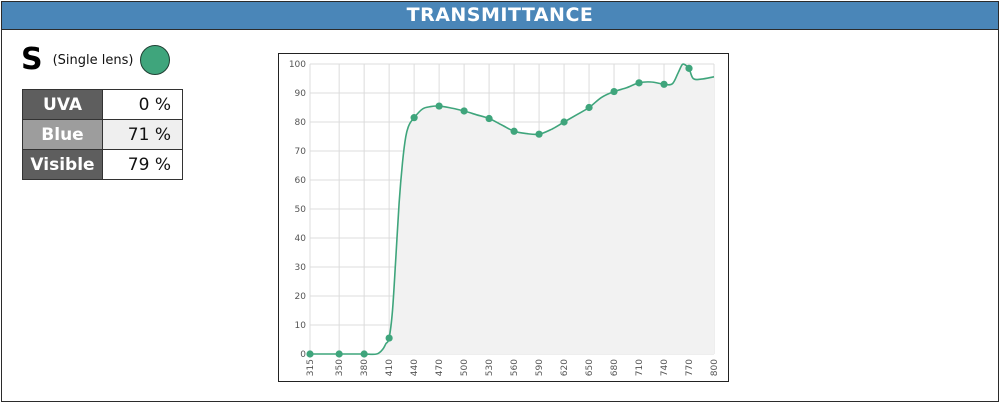  What do you see at coordinates (142, 104) in the screenshot?
I see `uva-value: 0 %` at bounding box center [142, 104].